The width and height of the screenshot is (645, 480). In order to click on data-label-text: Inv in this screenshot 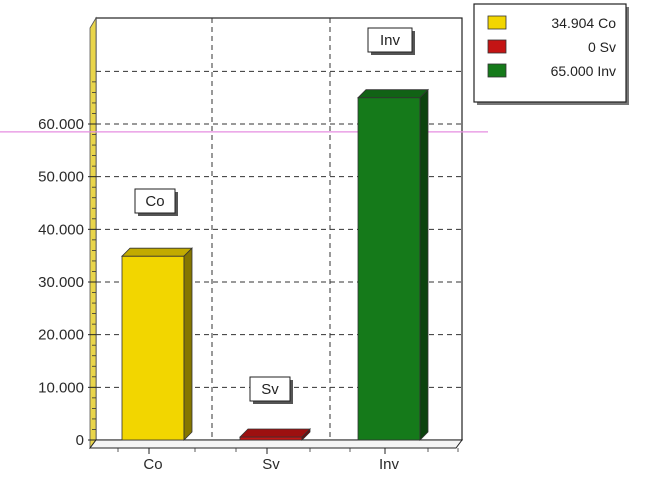, I will do `click(390, 40)`.